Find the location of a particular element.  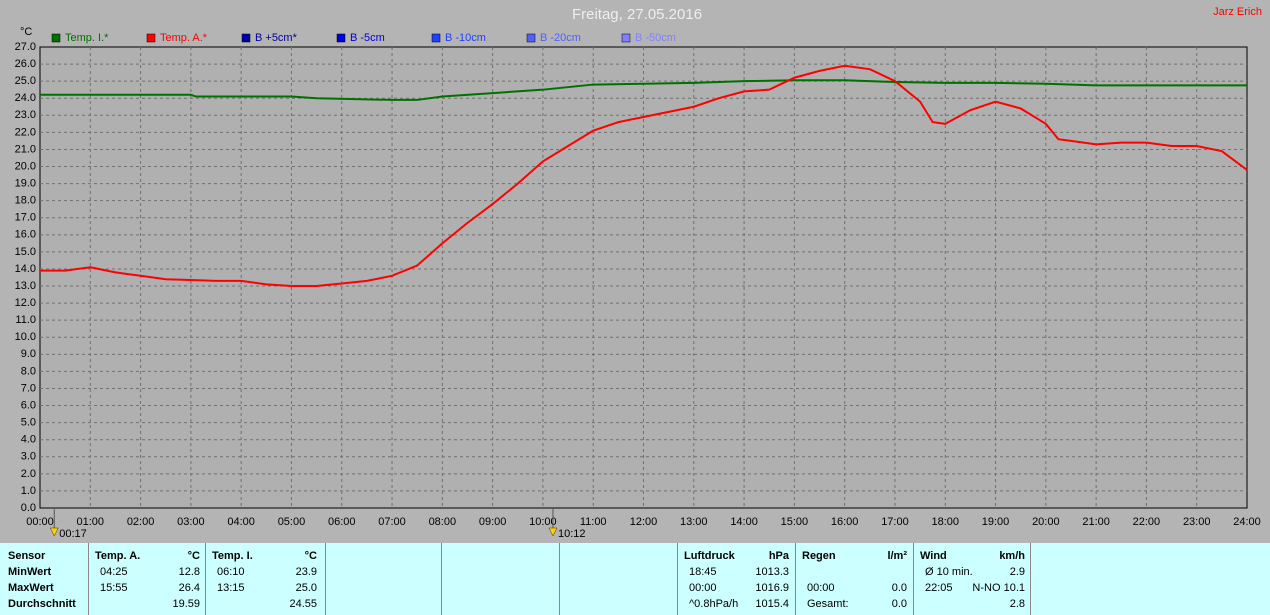

x-tick-label: 12:00 is located at coordinates (644, 522).